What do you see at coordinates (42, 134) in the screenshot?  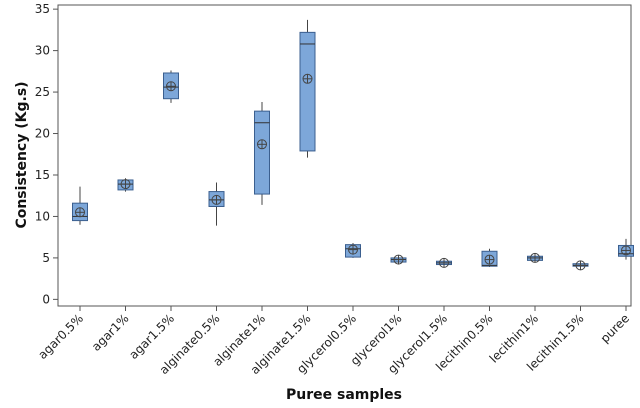 I see `y-tick-label: 20` at bounding box center [42, 134].